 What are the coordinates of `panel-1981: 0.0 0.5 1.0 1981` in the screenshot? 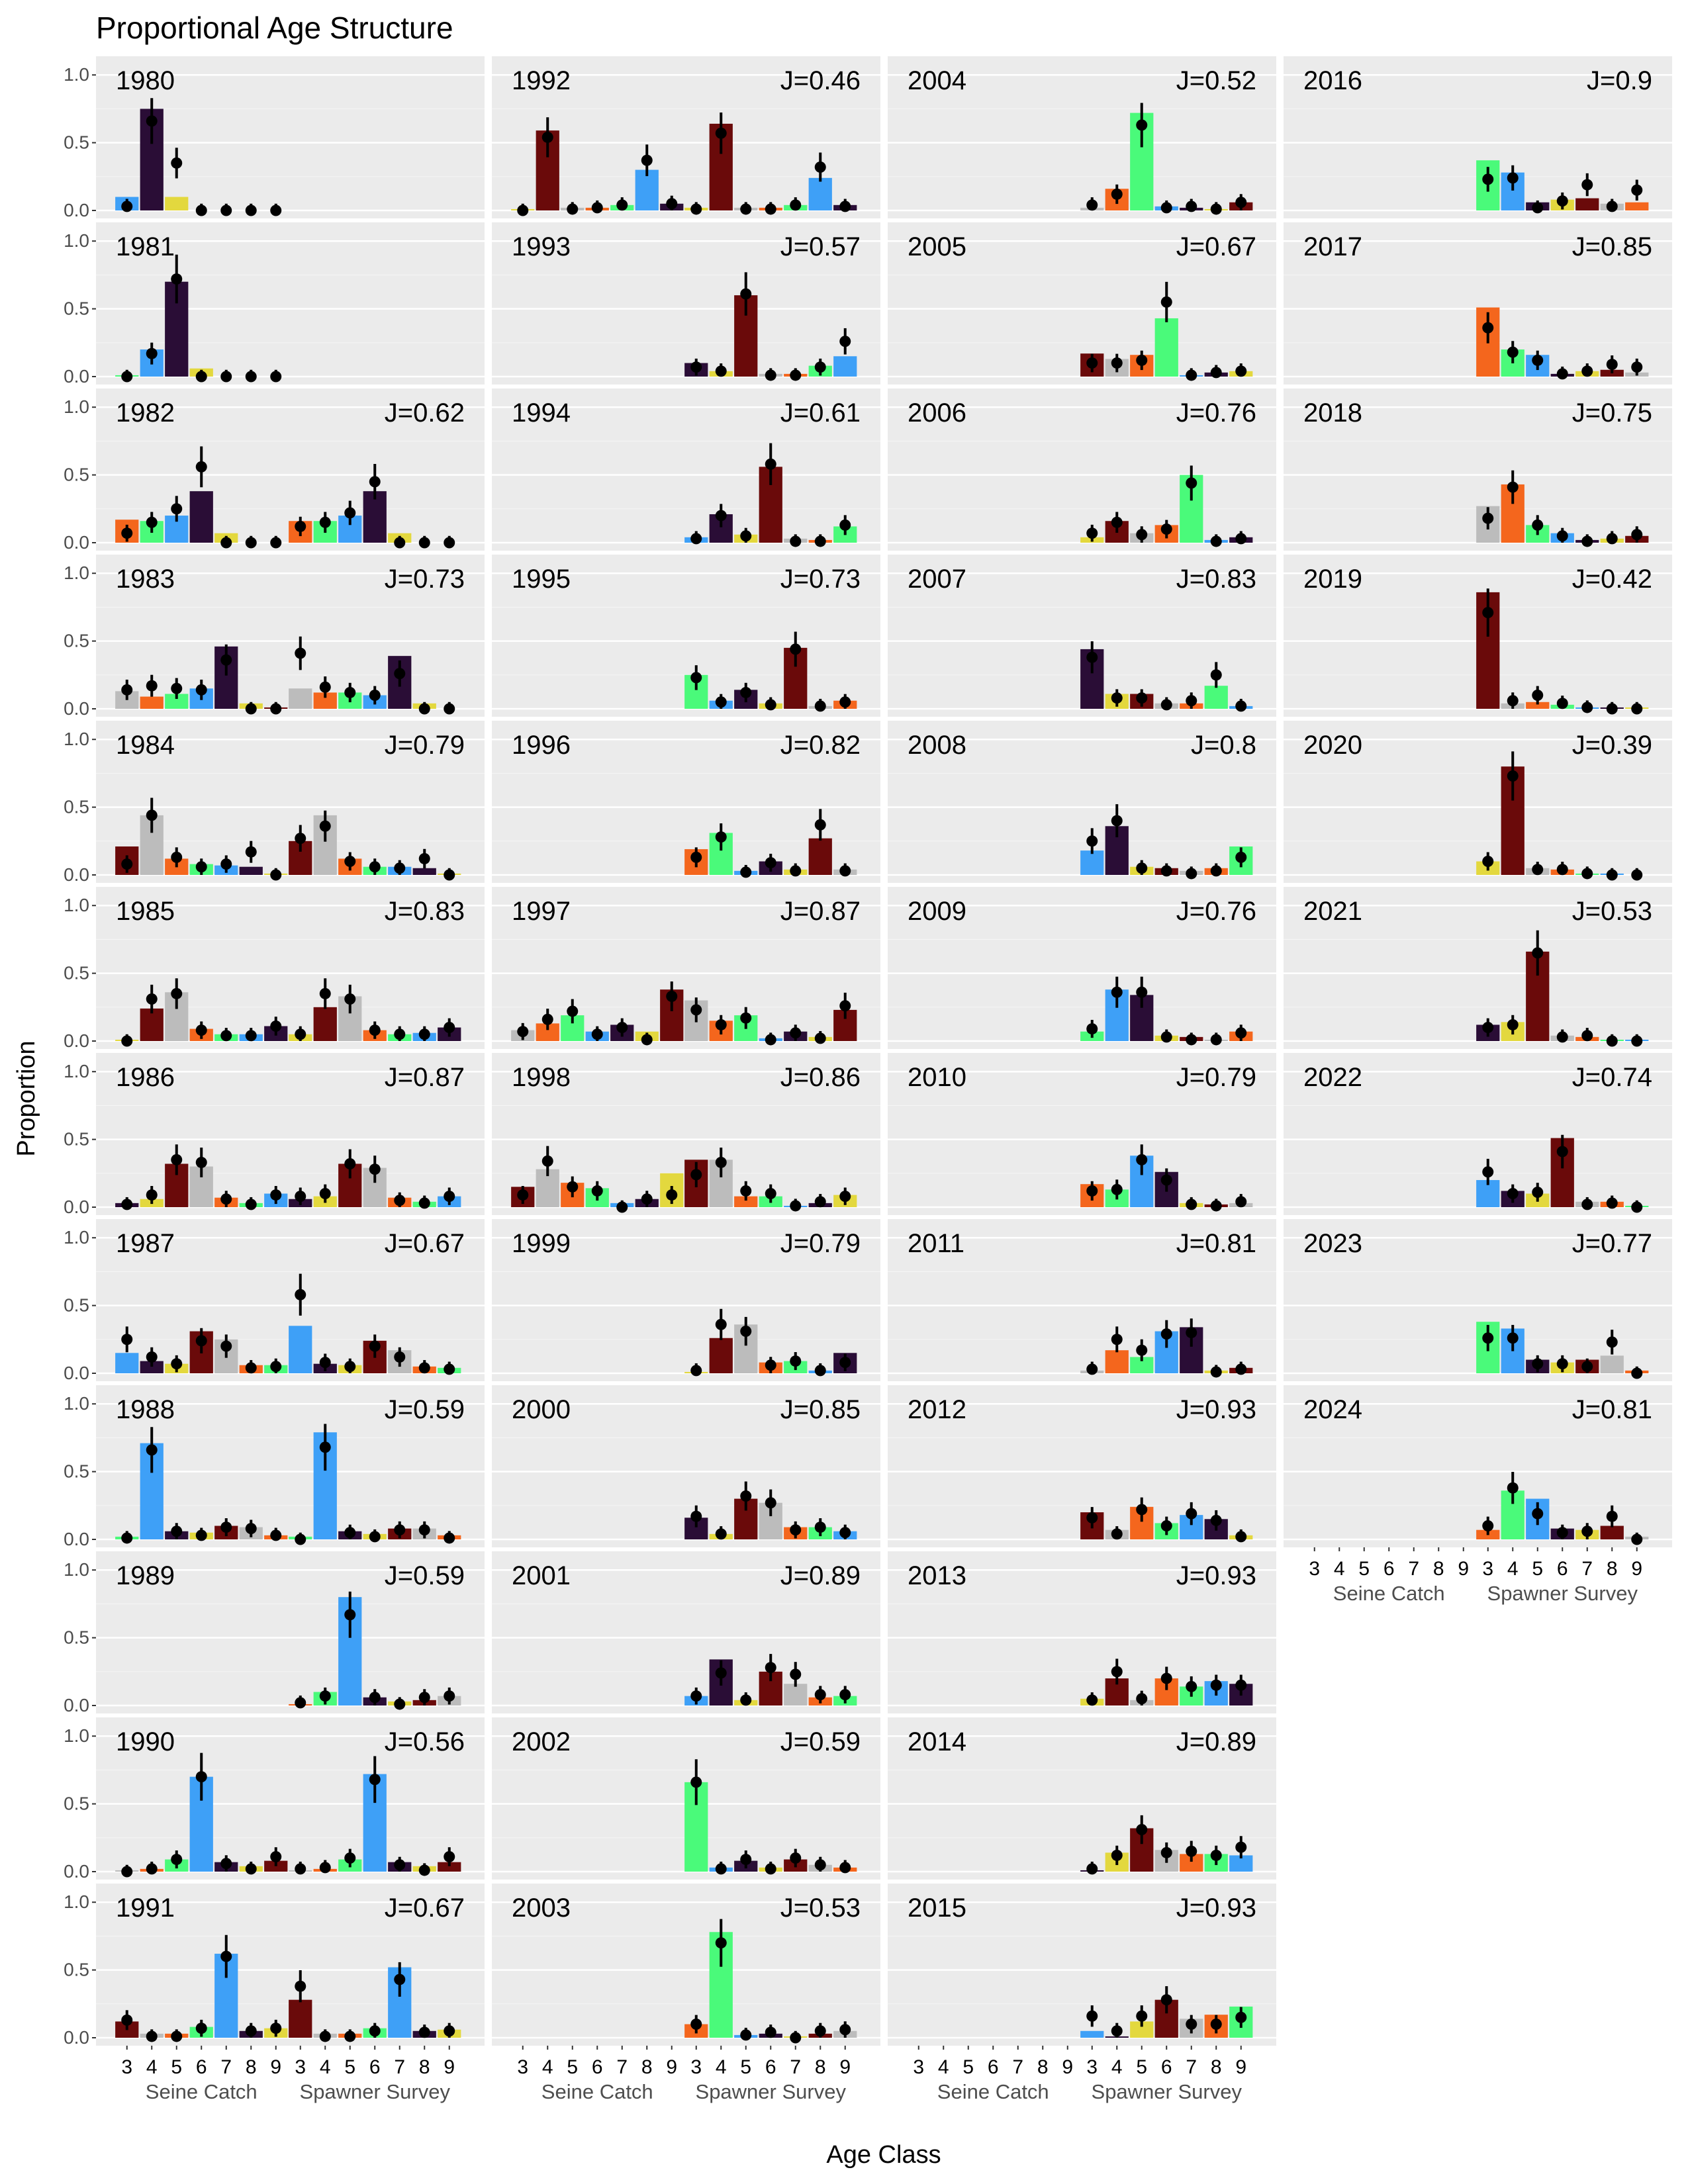 It's located at (274, 304).